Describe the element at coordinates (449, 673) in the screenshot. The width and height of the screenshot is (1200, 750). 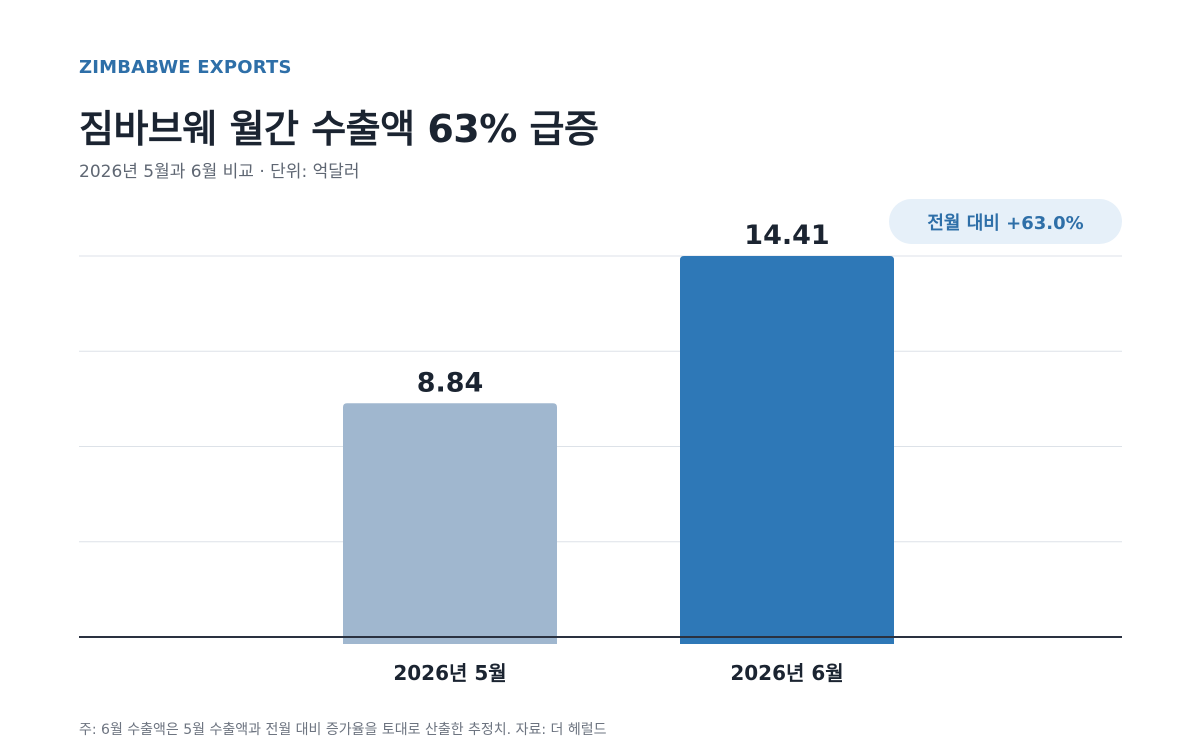
I see `category-label: 2026년 5월` at that location.